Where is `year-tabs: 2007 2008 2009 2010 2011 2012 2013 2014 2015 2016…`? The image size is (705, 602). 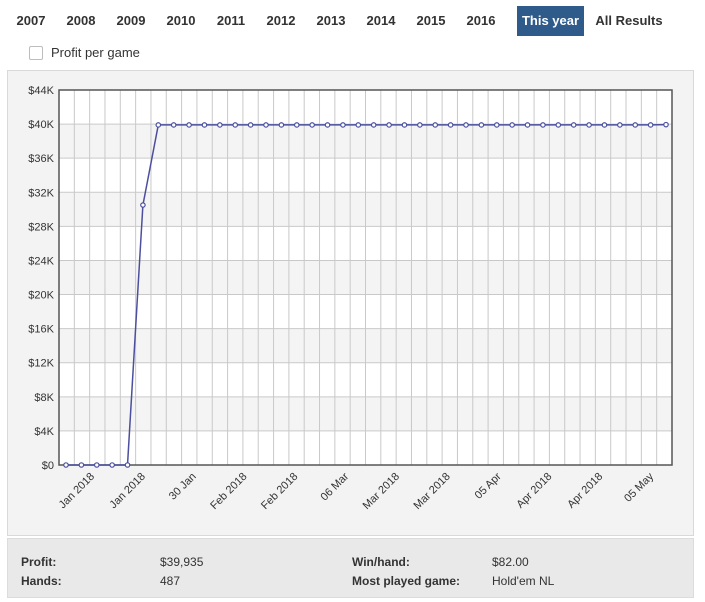
year-tabs: 2007 2008 2009 2010 2011 2012 2013 2014 2015 2016… is located at coordinates (352, 20).